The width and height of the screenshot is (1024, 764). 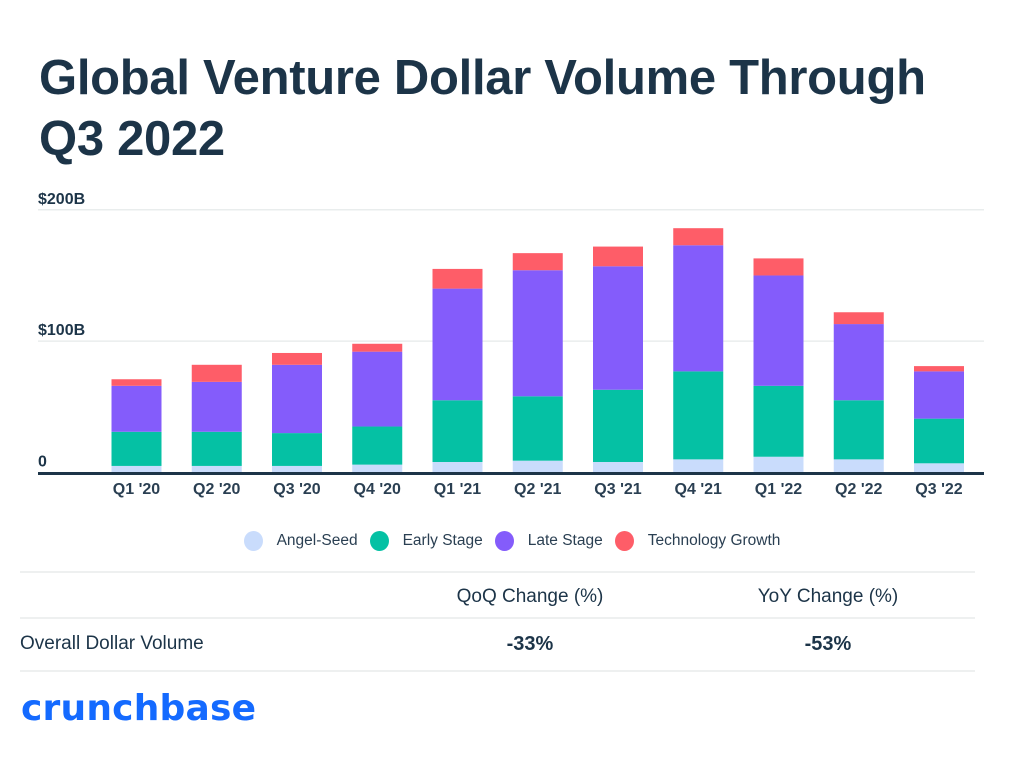 What do you see at coordinates (112, 643) in the screenshot?
I see `row-label: Overall Dollar Volume` at bounding box center [112, 643].